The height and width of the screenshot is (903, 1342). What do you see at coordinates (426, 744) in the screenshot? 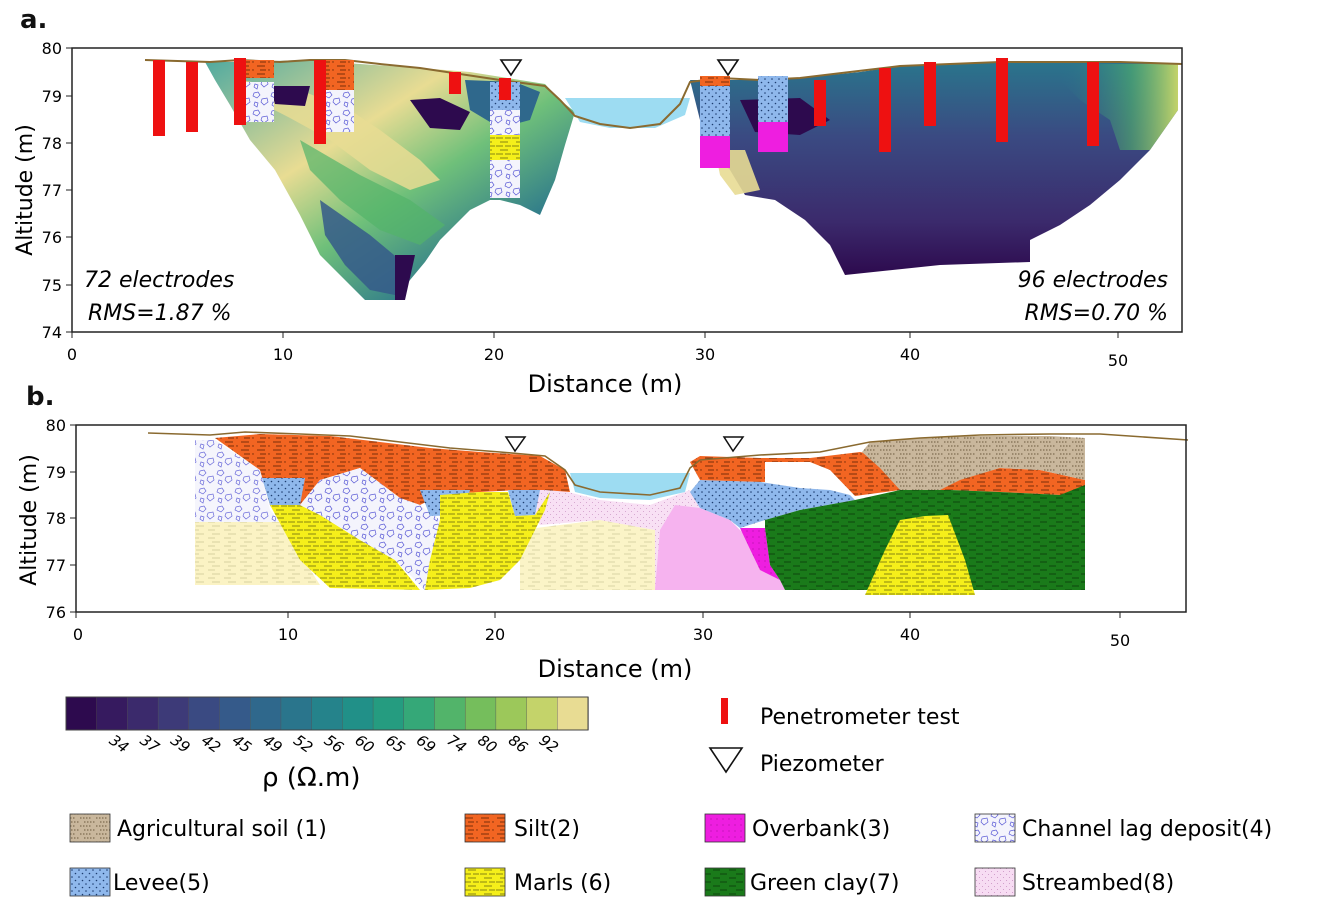
I see `colorbar-tick-label: 69` at bounding box center [426, 744].